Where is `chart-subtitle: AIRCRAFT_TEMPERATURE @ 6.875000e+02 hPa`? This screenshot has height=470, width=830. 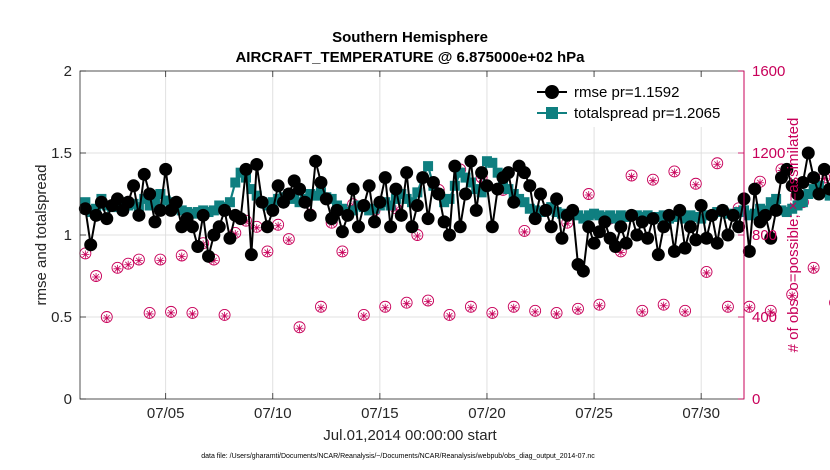 chart-subtitle: AIRCRAFT_TEMPERATURE @ 6.875000e+02 hPa is located at coordinates (410, 57).